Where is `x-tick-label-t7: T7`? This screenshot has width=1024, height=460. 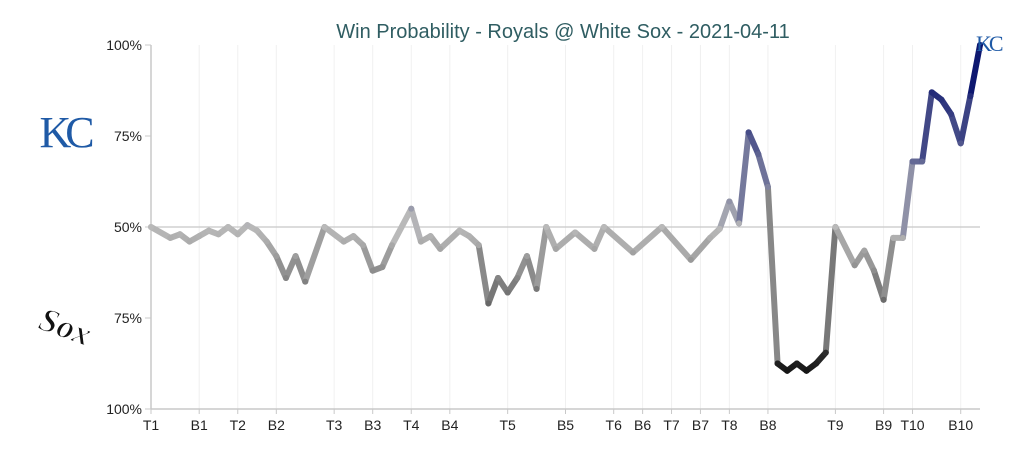
x-tick-label-t7: T7 is located at coordinates (671, 425).